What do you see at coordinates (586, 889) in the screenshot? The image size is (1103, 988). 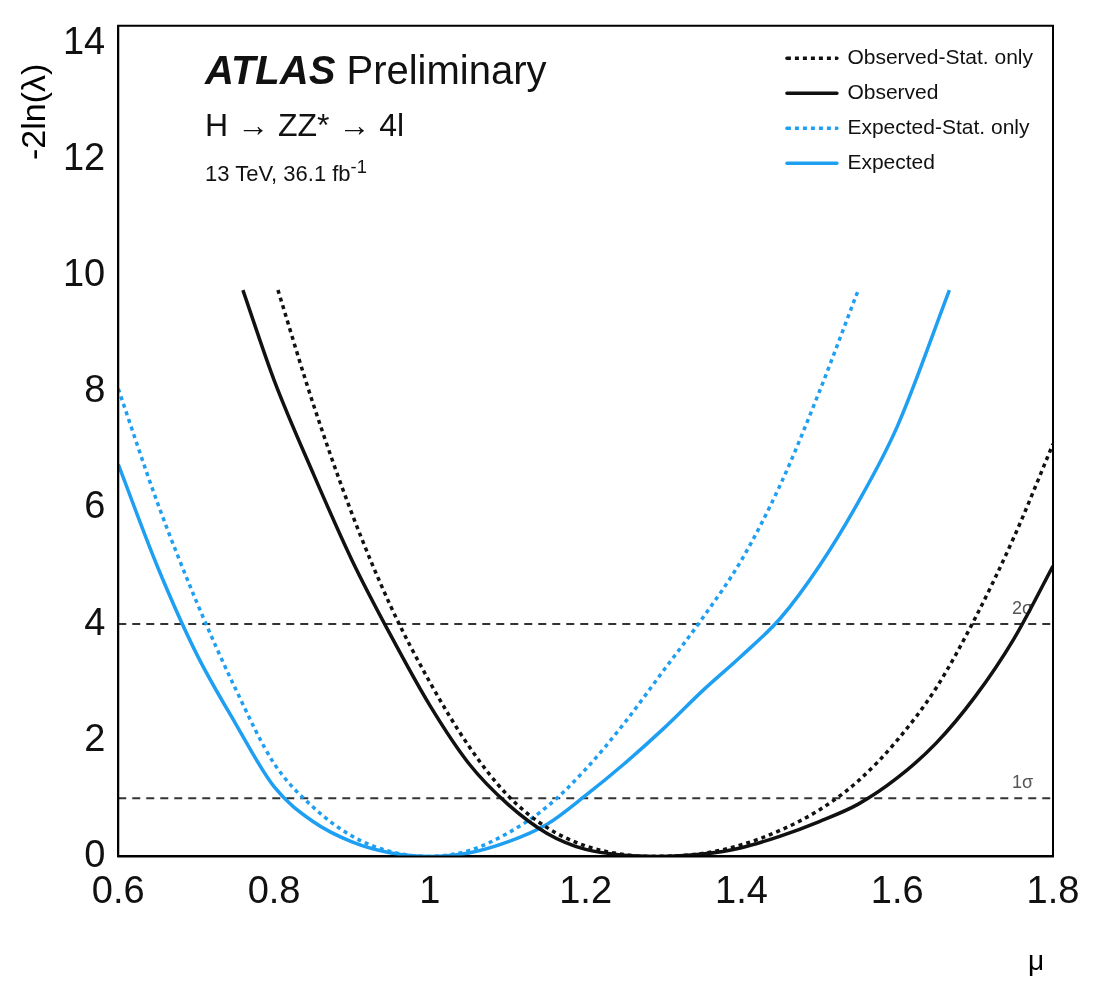 I see `x-tick-label: 1.2` at bounding box center [586, 889].